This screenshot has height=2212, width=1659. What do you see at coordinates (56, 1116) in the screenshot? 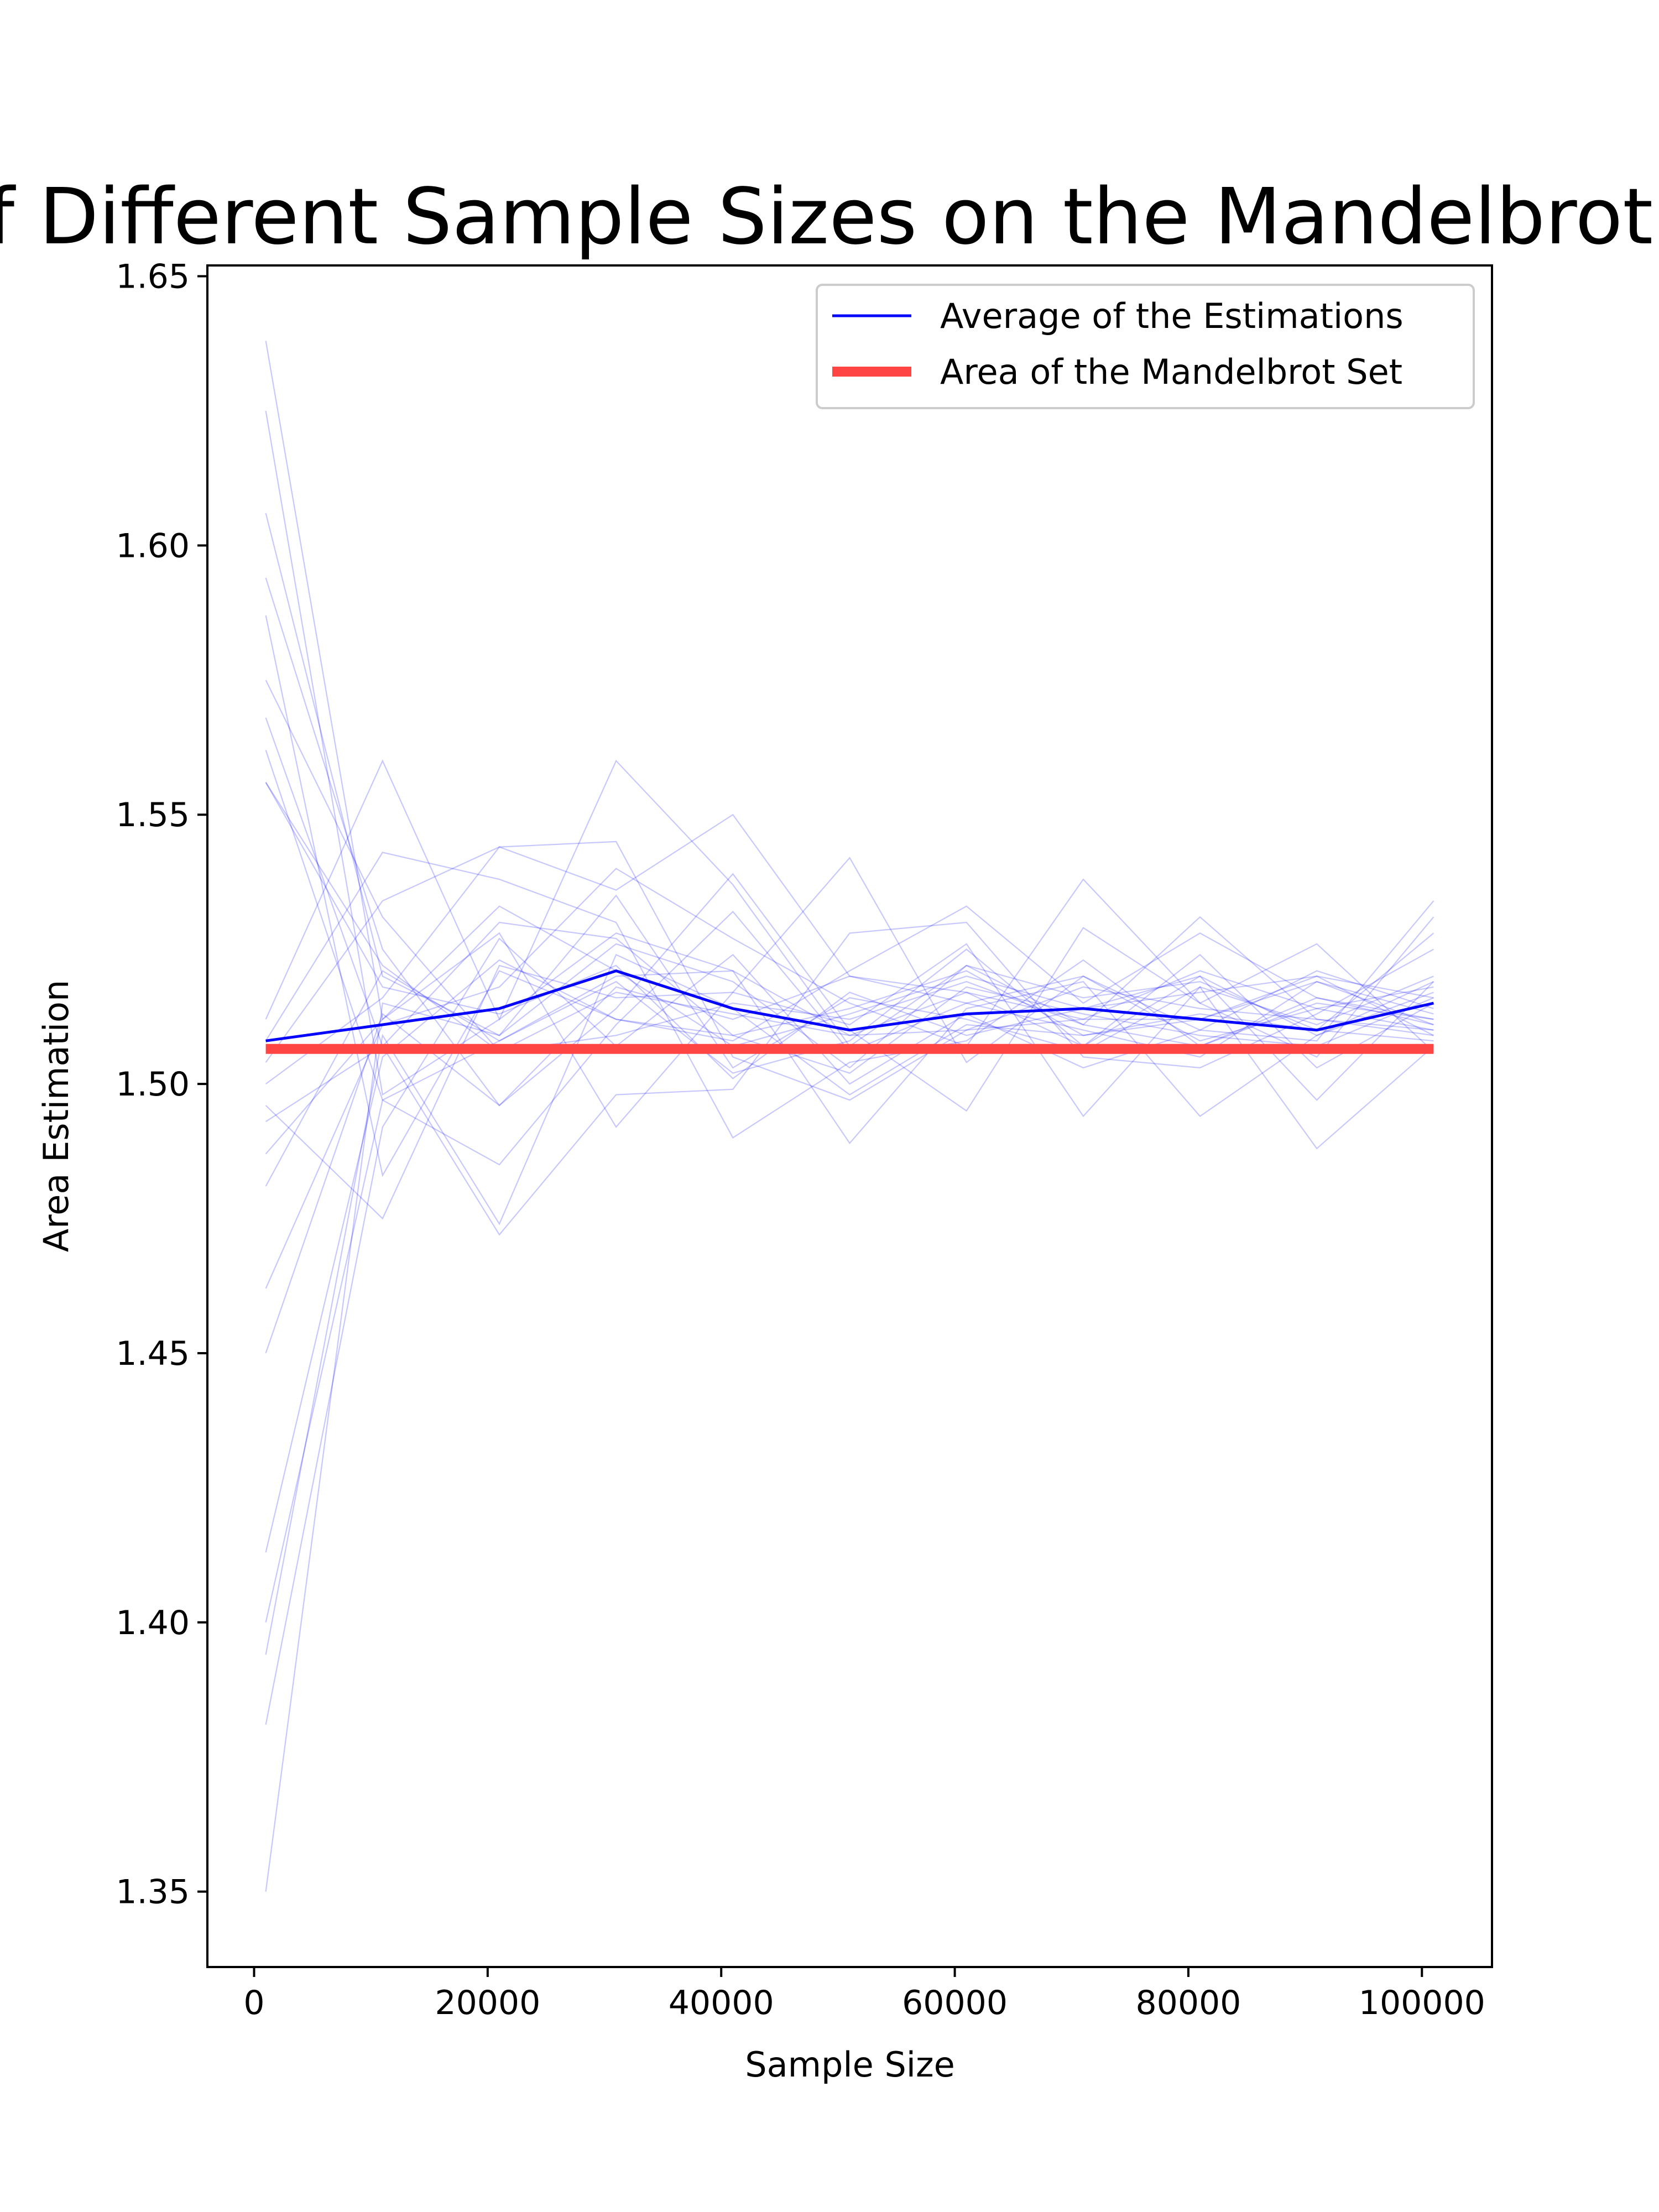
I see `y-axis-label: Area Estimation` at bounding box center [56, 1116].